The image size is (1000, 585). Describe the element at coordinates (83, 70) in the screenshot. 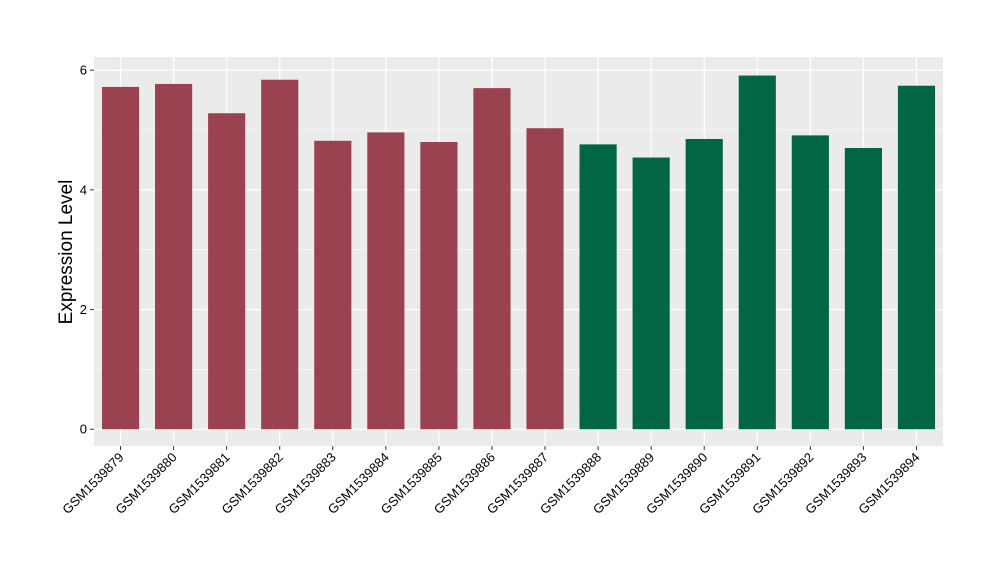

I see `y-tick-label: 6` at that location.